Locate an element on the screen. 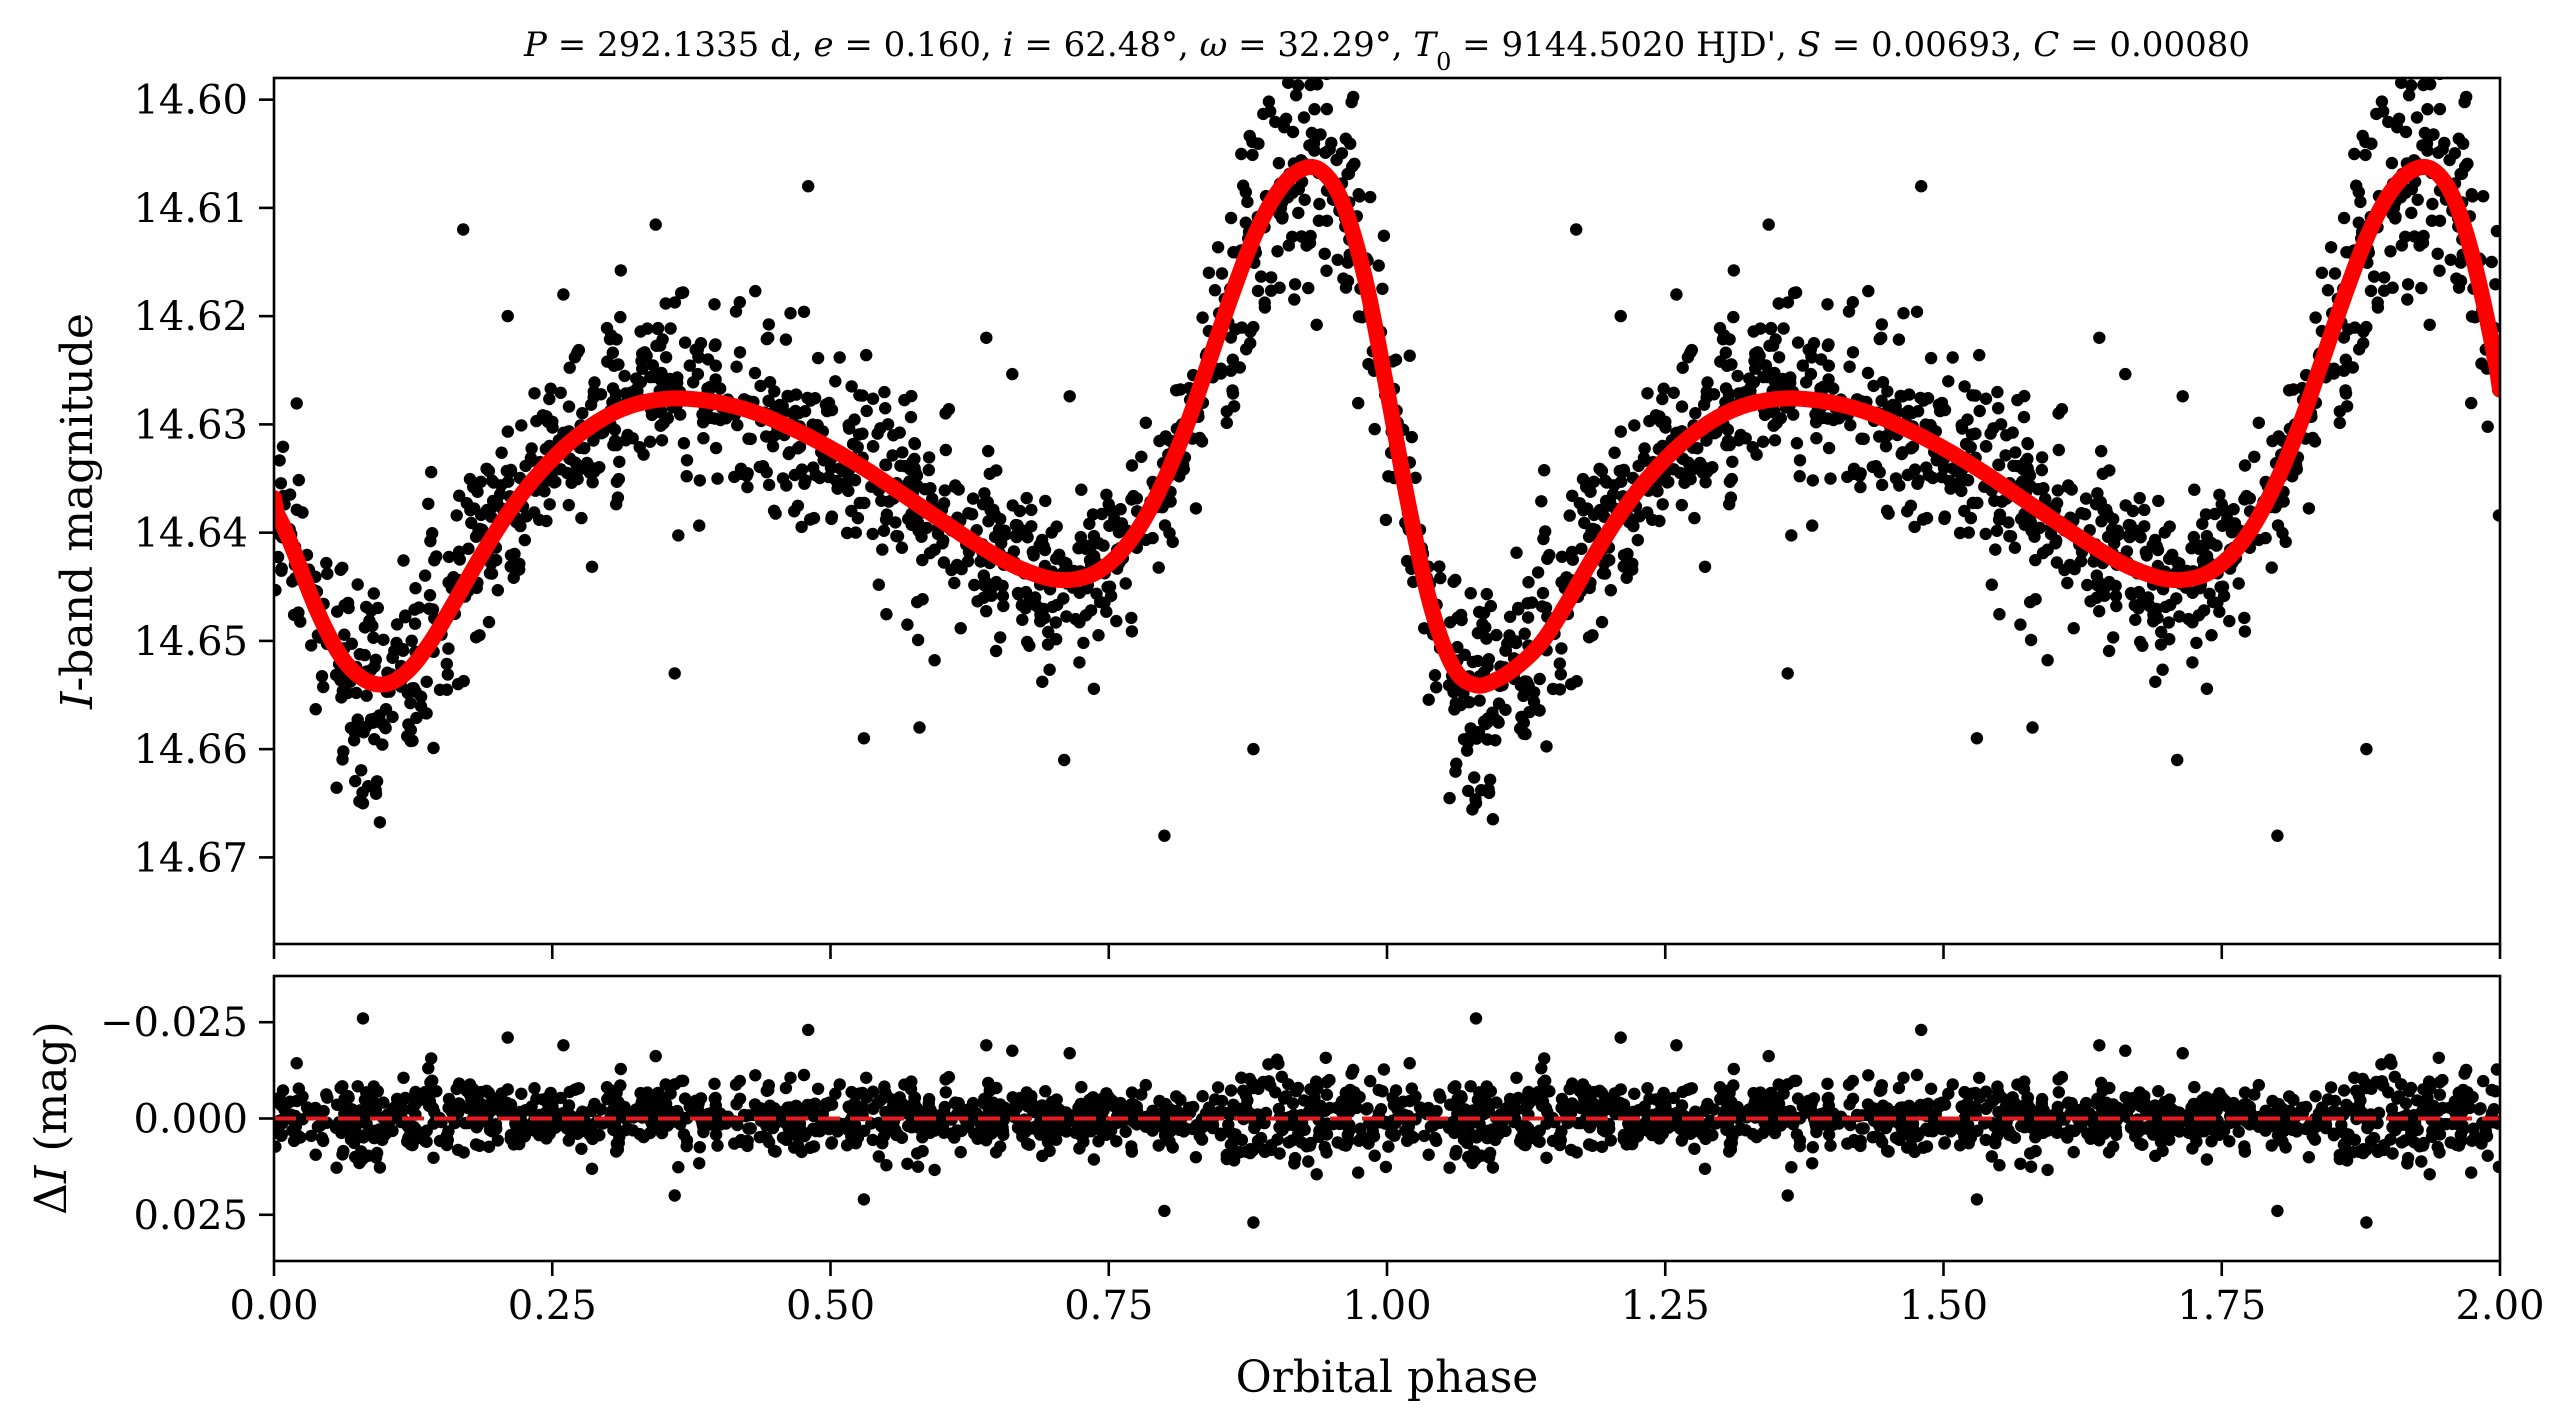  x-tick-label: 0.25 is located at coordinates (552, 1306).